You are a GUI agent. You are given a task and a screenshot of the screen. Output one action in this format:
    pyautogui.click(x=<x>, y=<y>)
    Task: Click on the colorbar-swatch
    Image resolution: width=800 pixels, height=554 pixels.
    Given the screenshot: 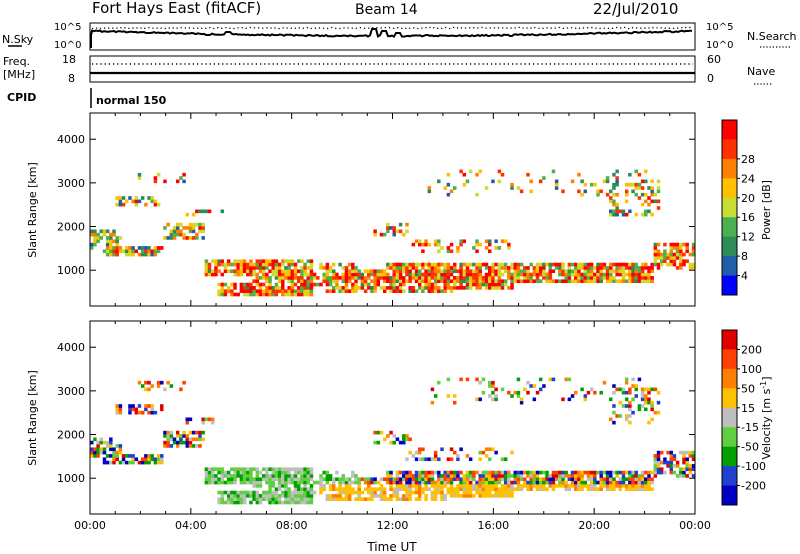 What is the action you would take?
    pyautogui.click(x=729, y=437)
    